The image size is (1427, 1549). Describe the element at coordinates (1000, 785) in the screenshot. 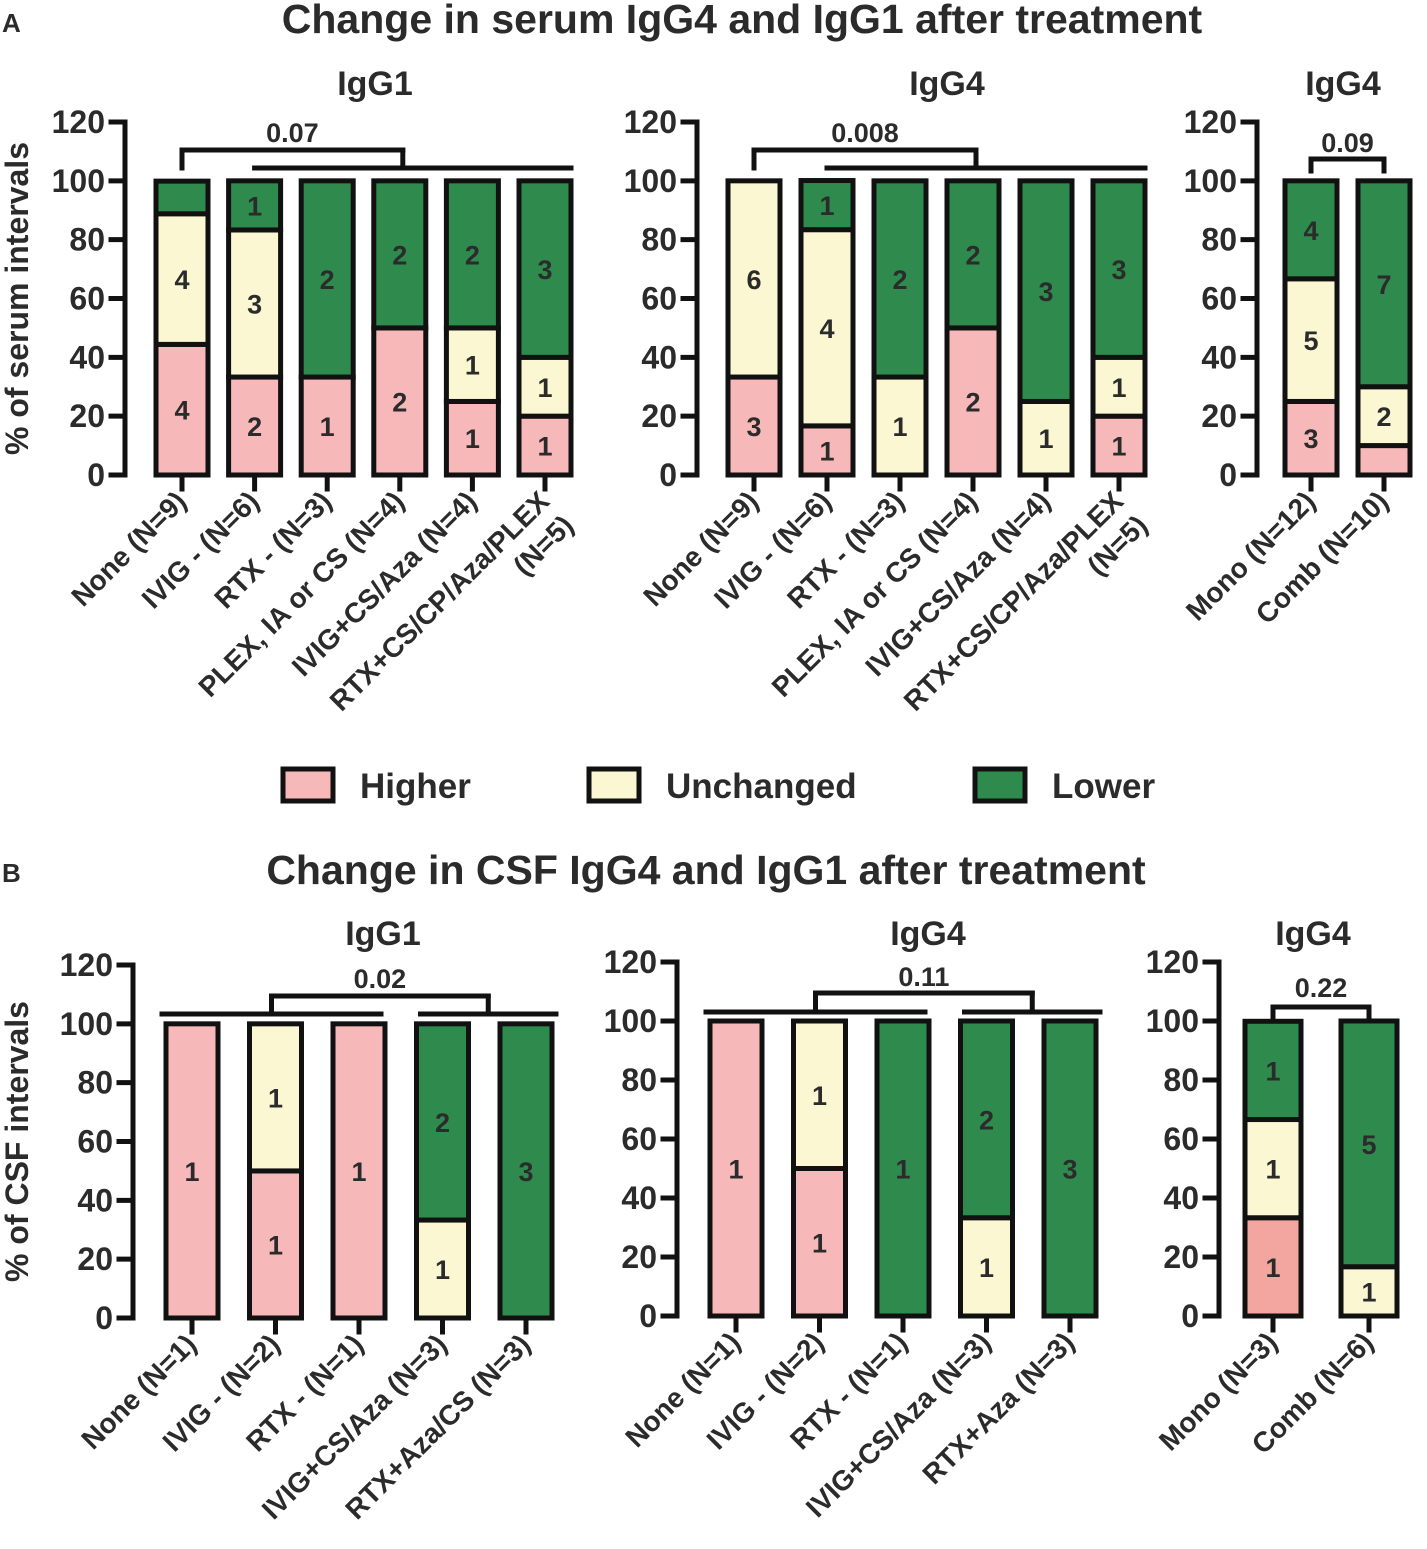

I see `legend-swatch-lower` at that location.